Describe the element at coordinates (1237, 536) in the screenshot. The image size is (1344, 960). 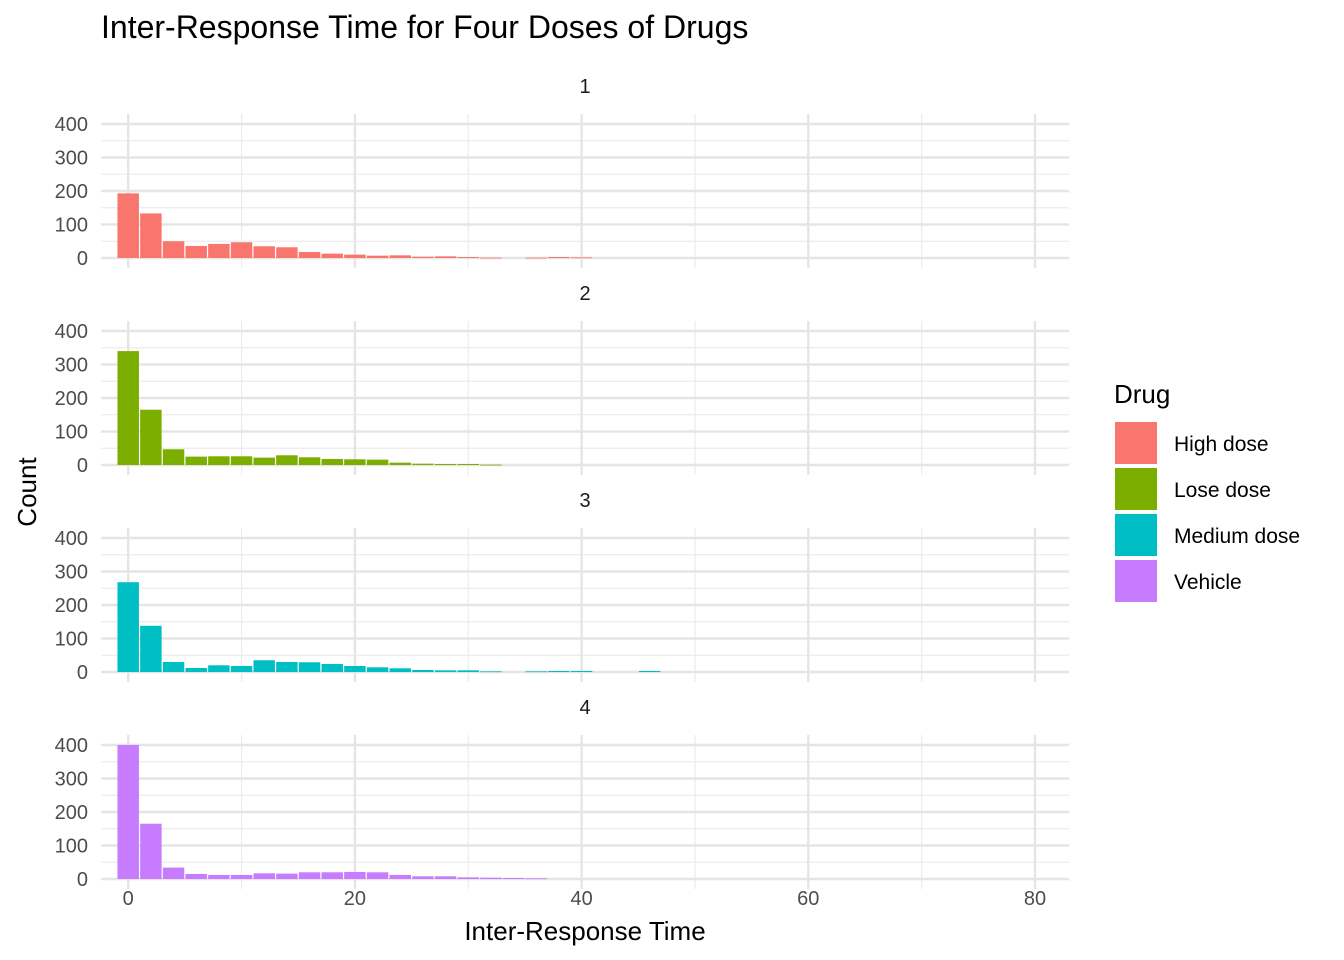
I see `legend-label: Medium dose` at that location.